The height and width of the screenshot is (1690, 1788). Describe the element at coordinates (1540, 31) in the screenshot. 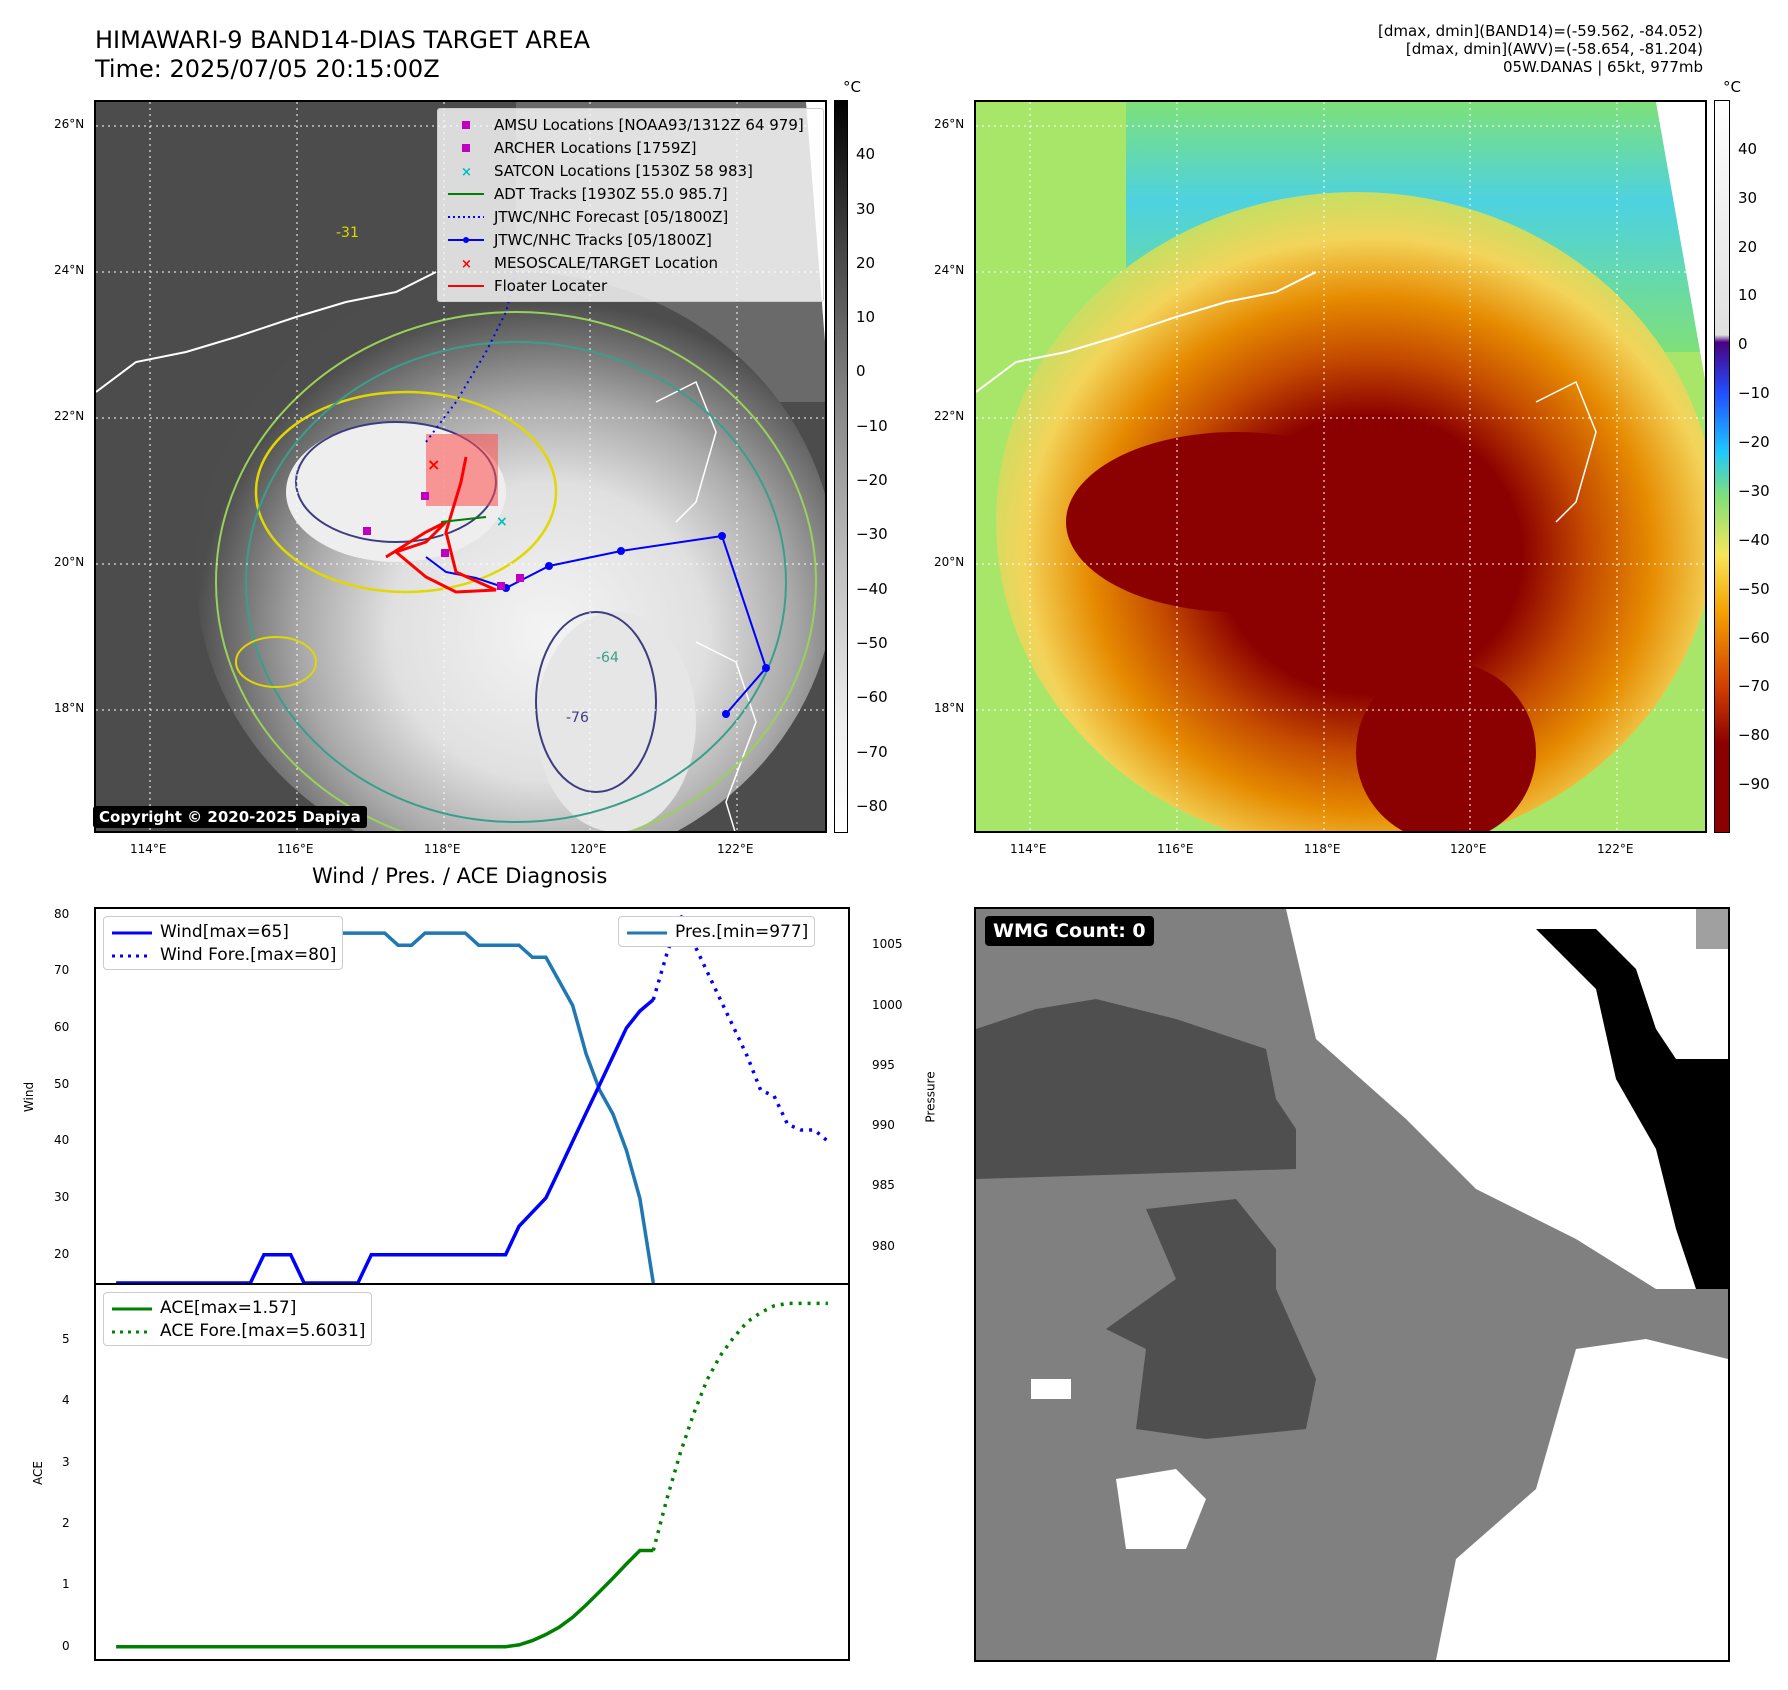

I see `info-line-1: [dmax, dmin](BAND14)=(-59.562, -84.052)` at that location.